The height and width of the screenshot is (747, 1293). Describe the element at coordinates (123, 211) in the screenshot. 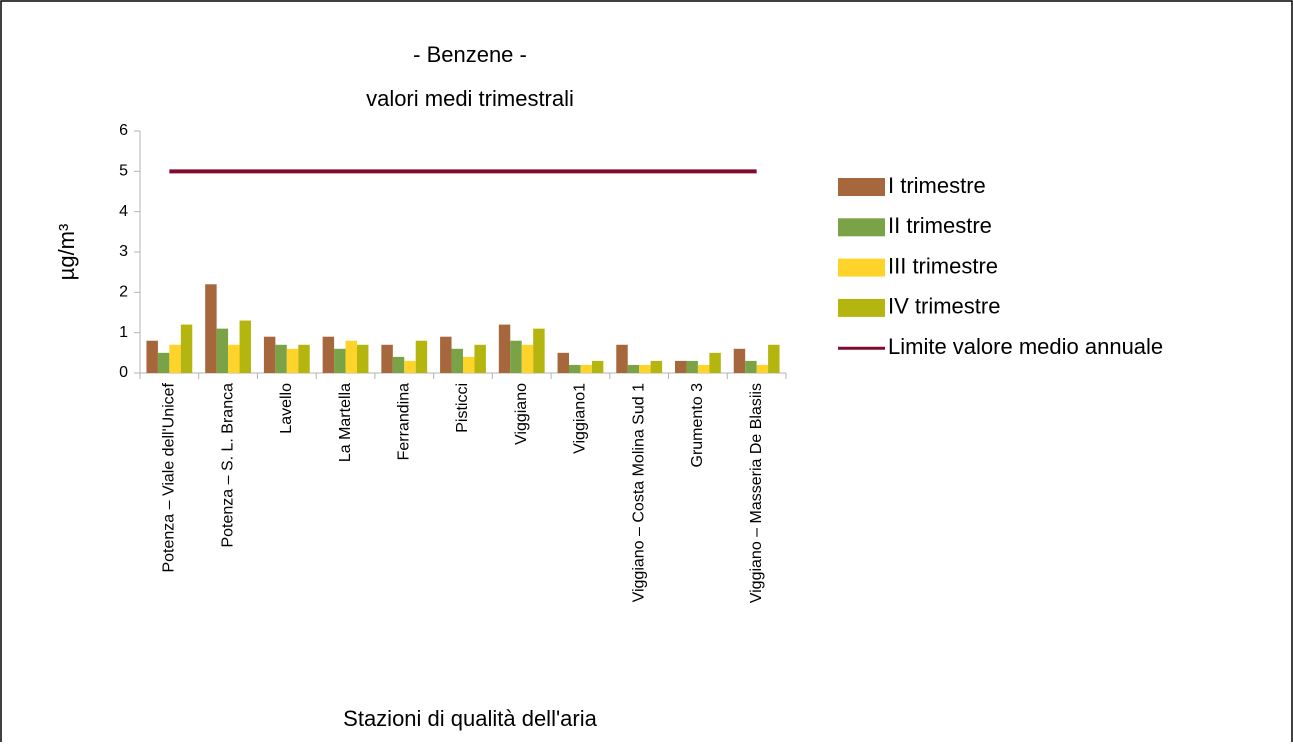

I see `y-tick-label: 4` at that location.